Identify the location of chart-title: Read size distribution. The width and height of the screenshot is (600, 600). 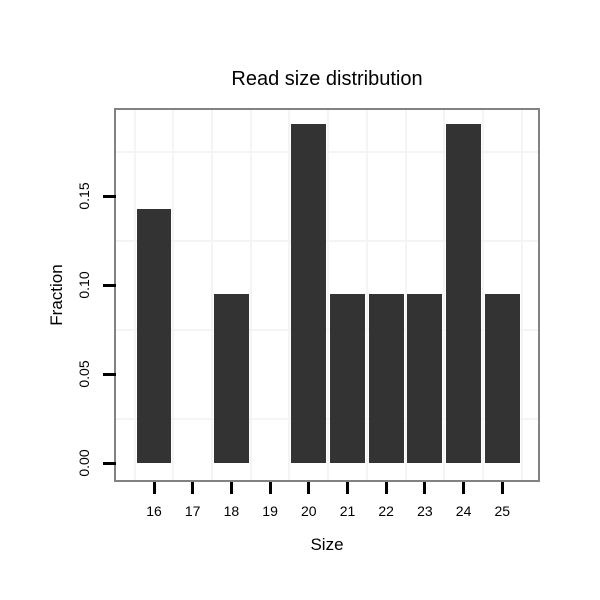
(327, 79).